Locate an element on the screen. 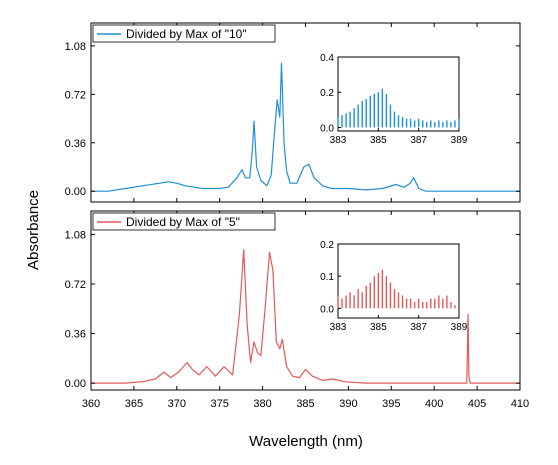 The width and height of the screenshot is (558, 465). y-axis-title: Absorbance is located at coordinates (33, 230).